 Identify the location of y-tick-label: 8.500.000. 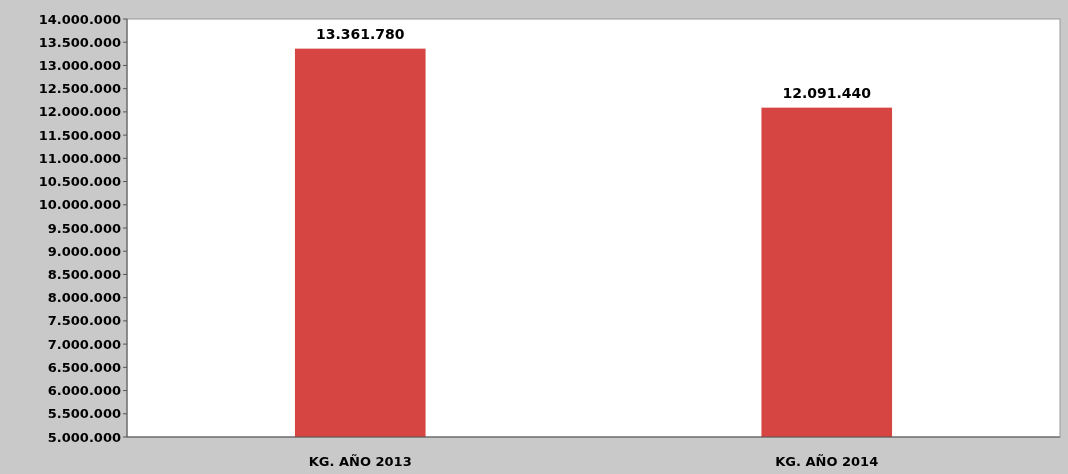
(84, 274).